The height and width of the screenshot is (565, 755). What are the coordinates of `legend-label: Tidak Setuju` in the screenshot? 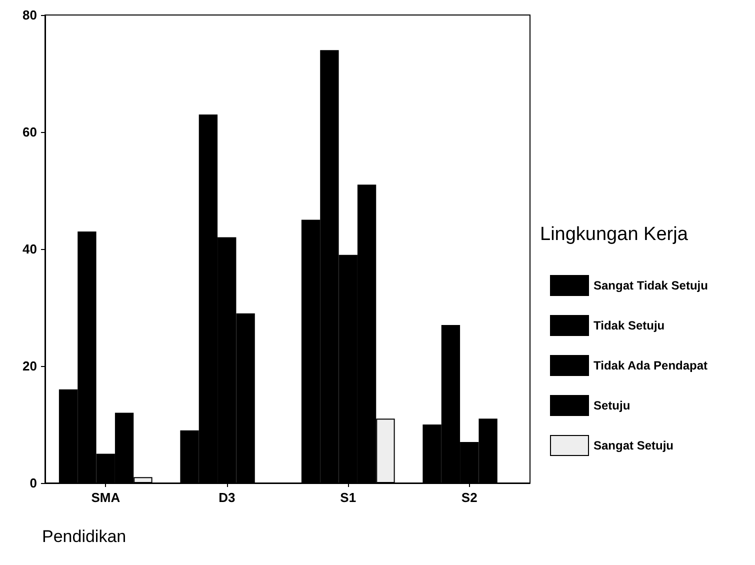 It's located at (629, 325).